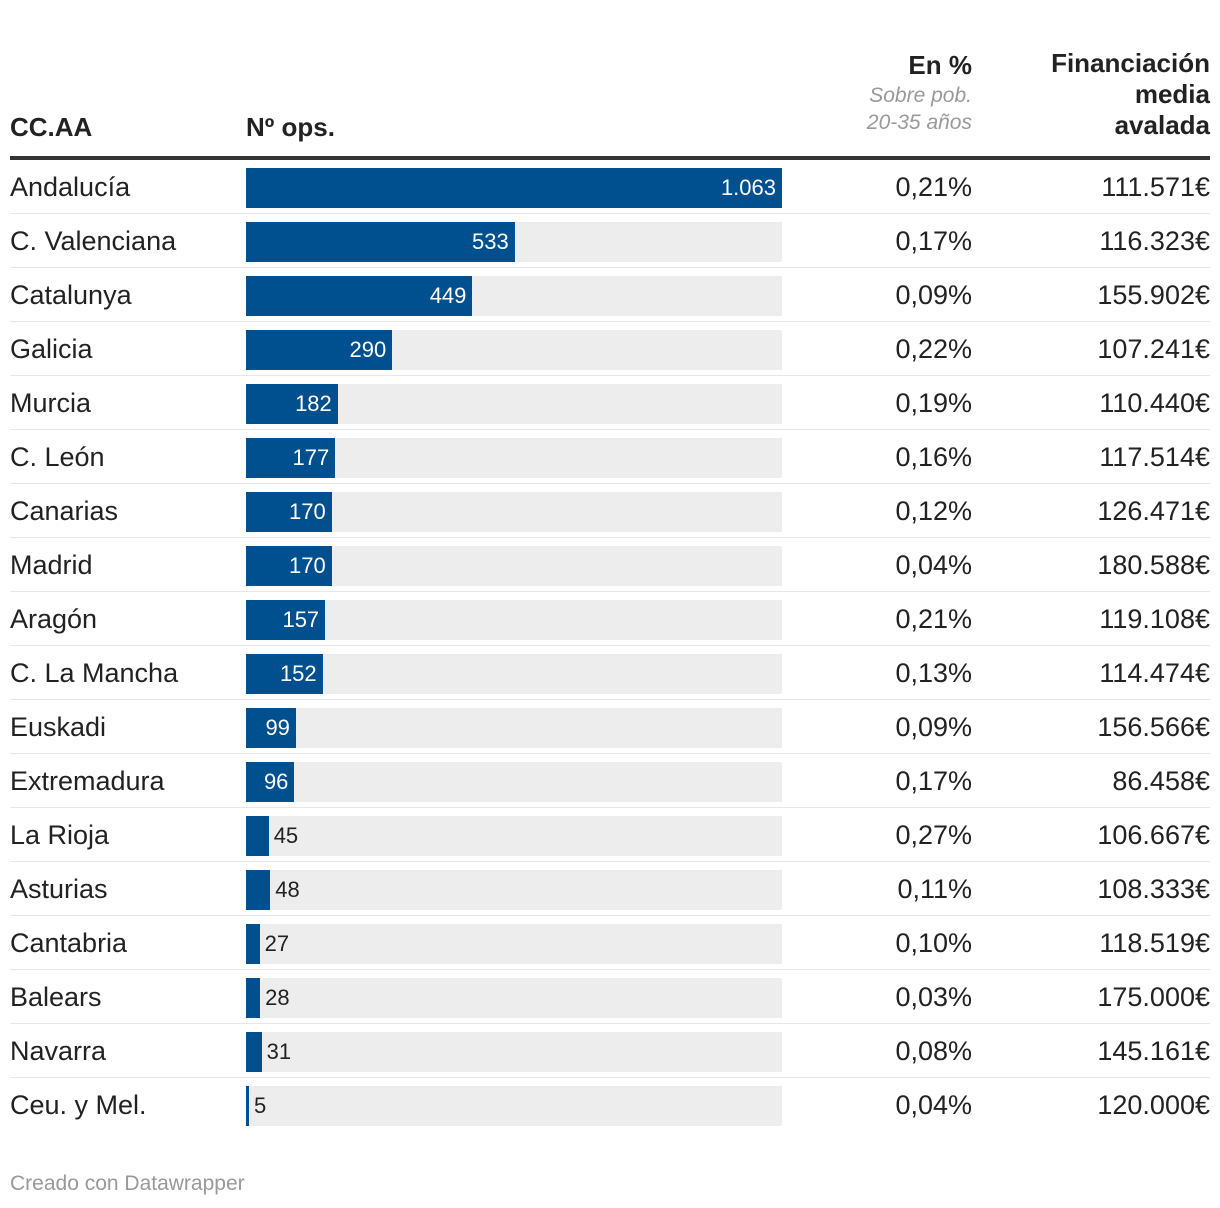 The image size is (1220, 1208). Describe the element at coordinates (933, 673) in the screenshot. I see `pct-value: 0,13%` at that location.